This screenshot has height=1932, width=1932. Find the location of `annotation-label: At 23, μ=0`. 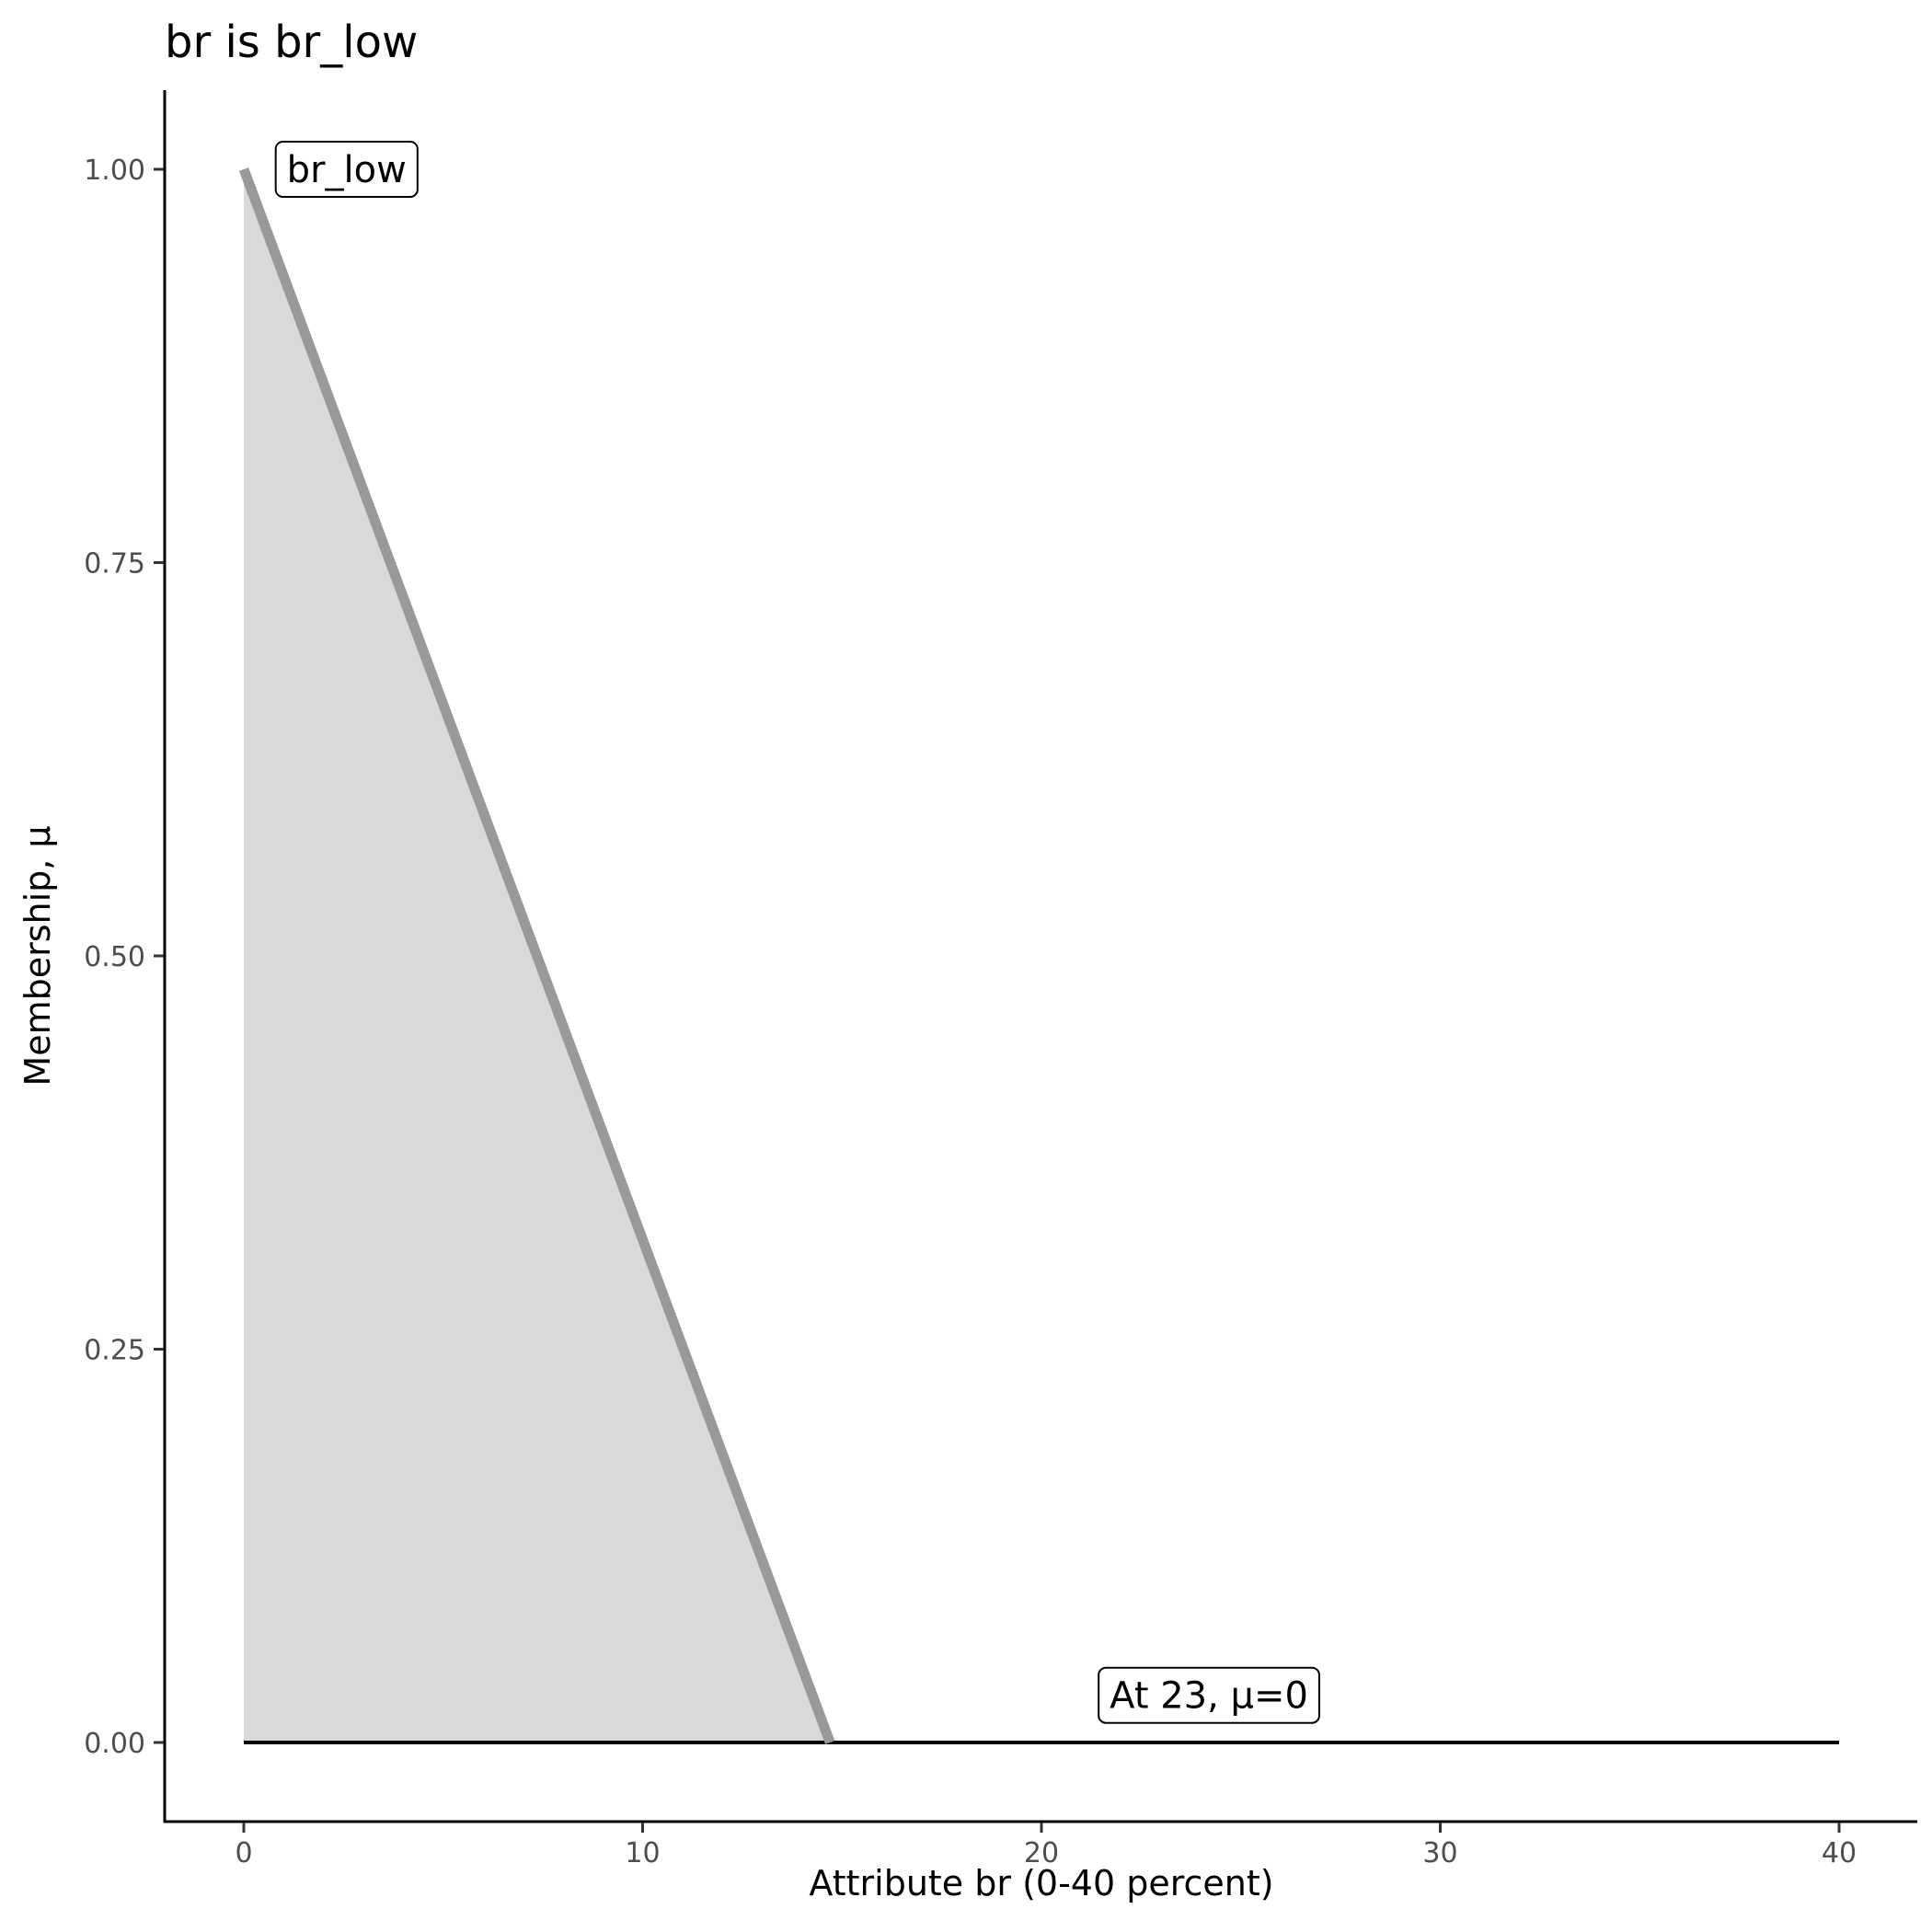

annotation-label: At 23, μ=0 is located at coordinates (1209, 1695).